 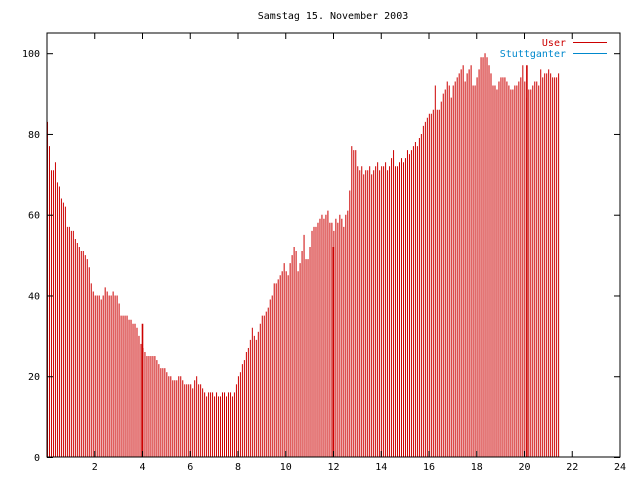 What do you see at coordinates (34, 296) in the screenshot?
I see `y-tick-label: 40` at bounding box center [34, 296].